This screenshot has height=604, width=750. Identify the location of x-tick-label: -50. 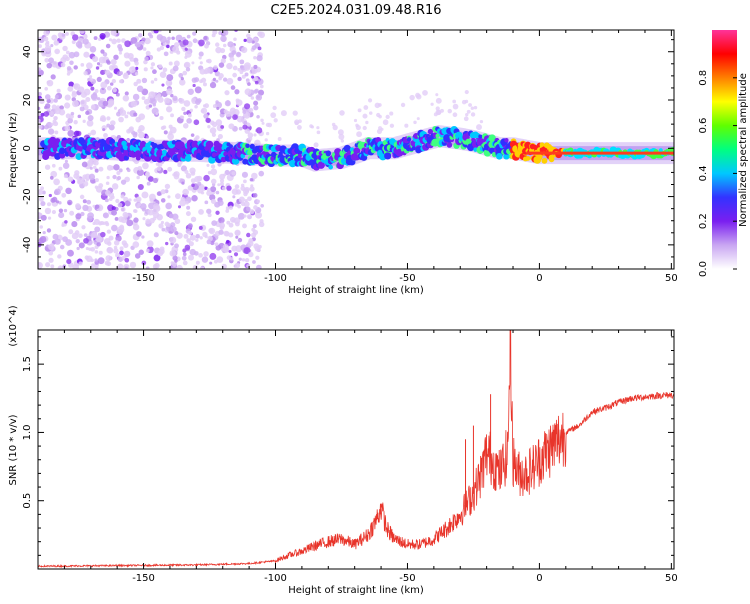
(407, 578).